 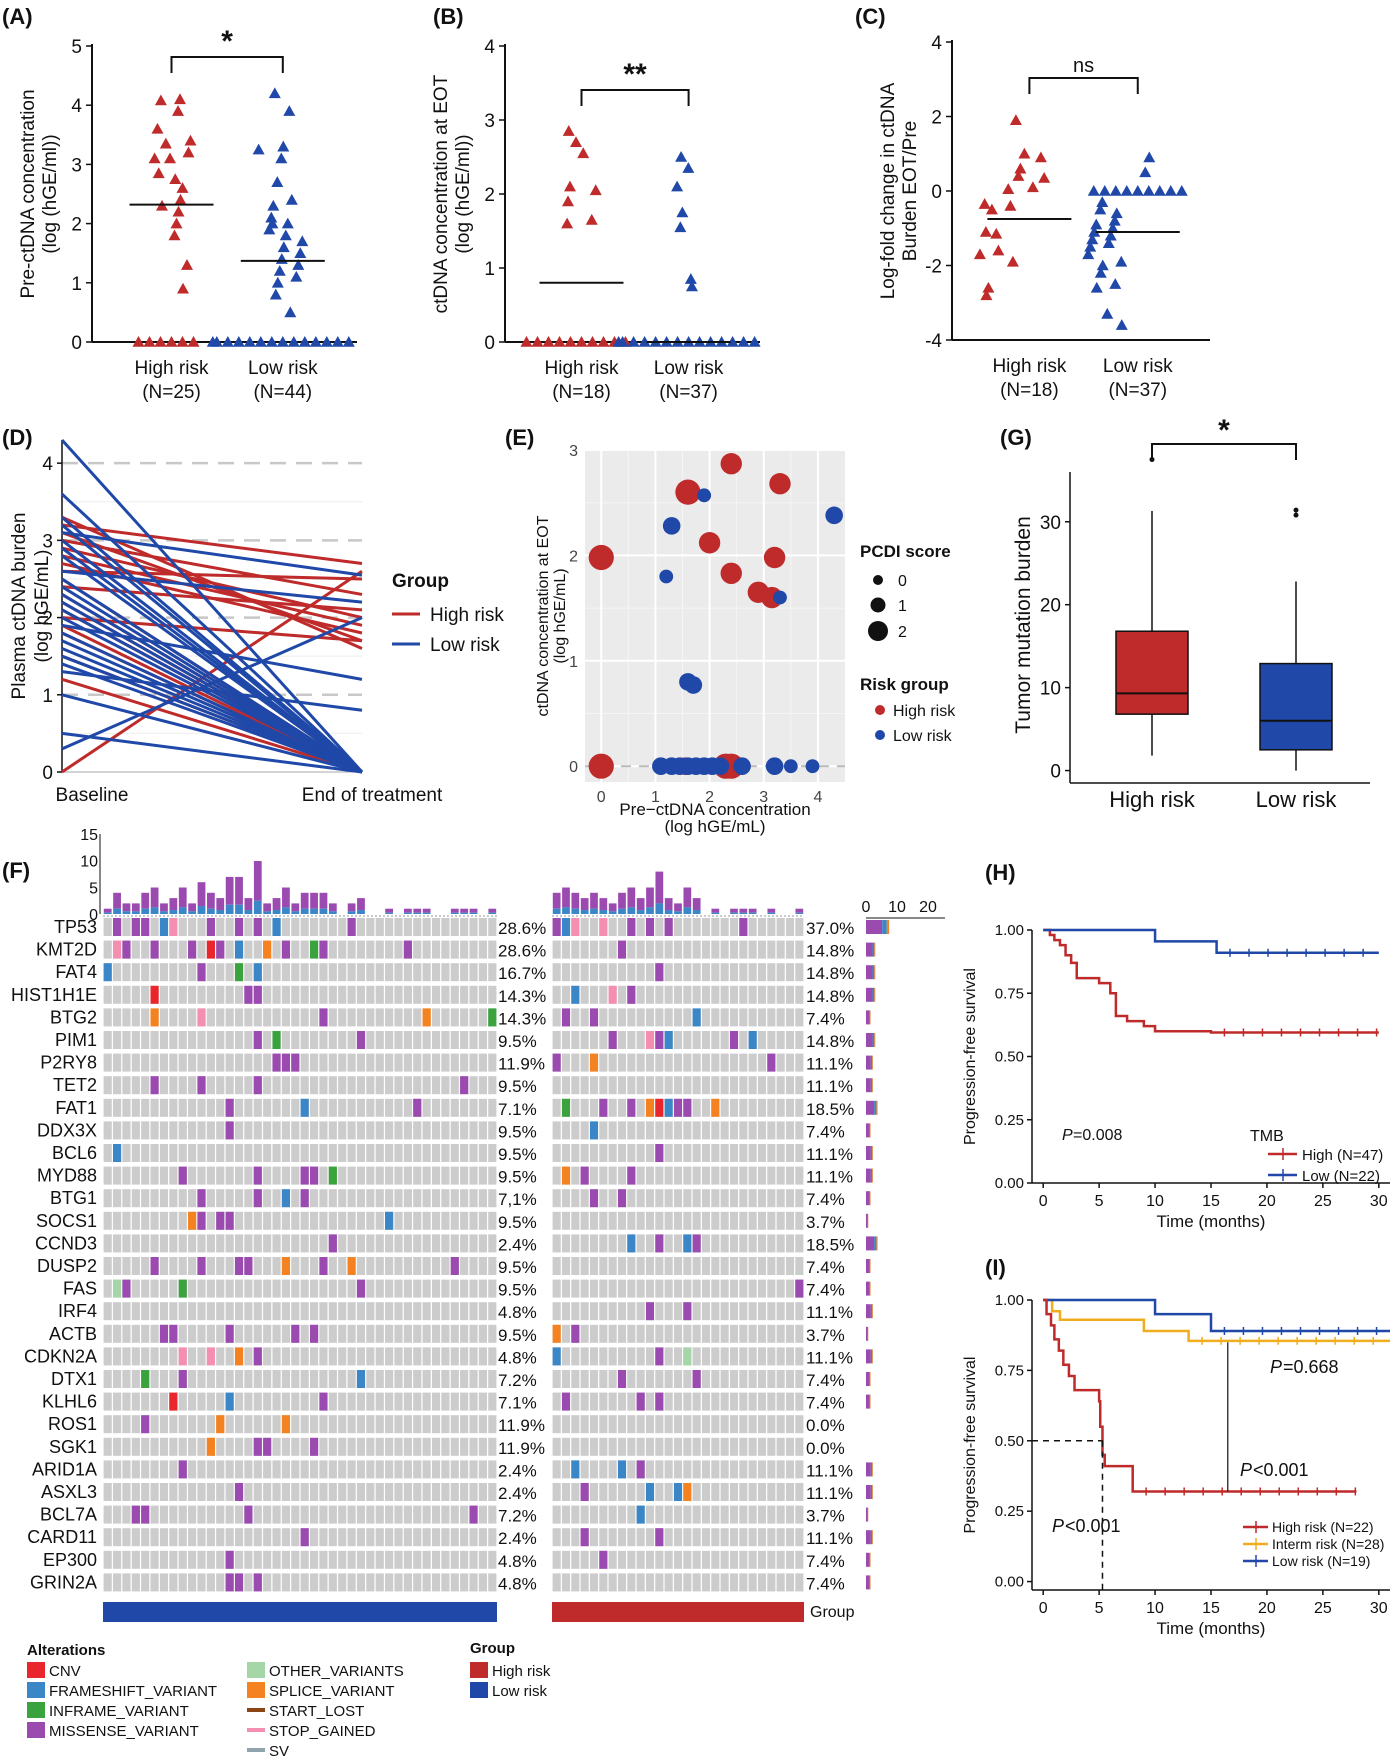 I want to click on x-axis-label: Time (months), so click(x=1211, y=1628).